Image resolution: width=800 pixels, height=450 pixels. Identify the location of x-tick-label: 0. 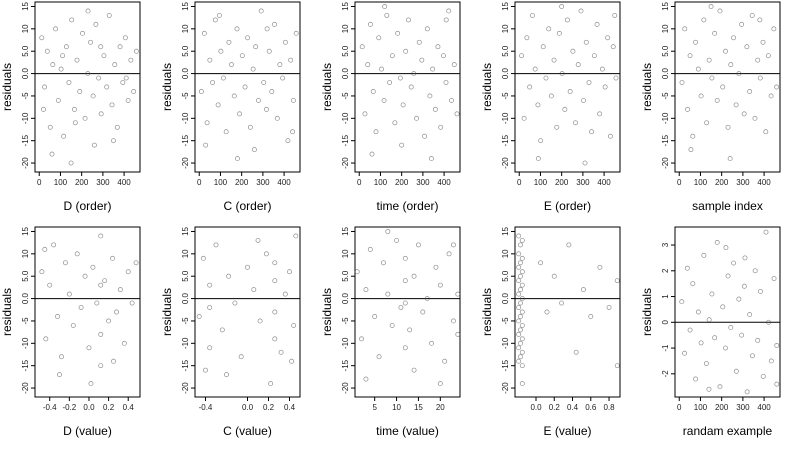
(359, 182).